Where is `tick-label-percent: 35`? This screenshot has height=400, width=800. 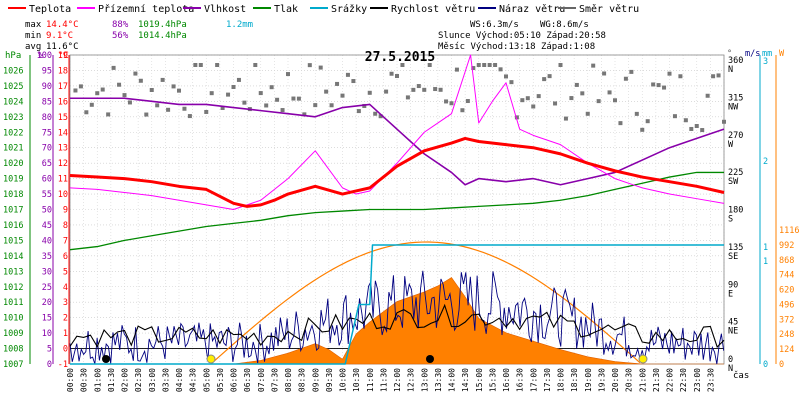
tick-label-percent: 35 is located at coordinates (47, 257).